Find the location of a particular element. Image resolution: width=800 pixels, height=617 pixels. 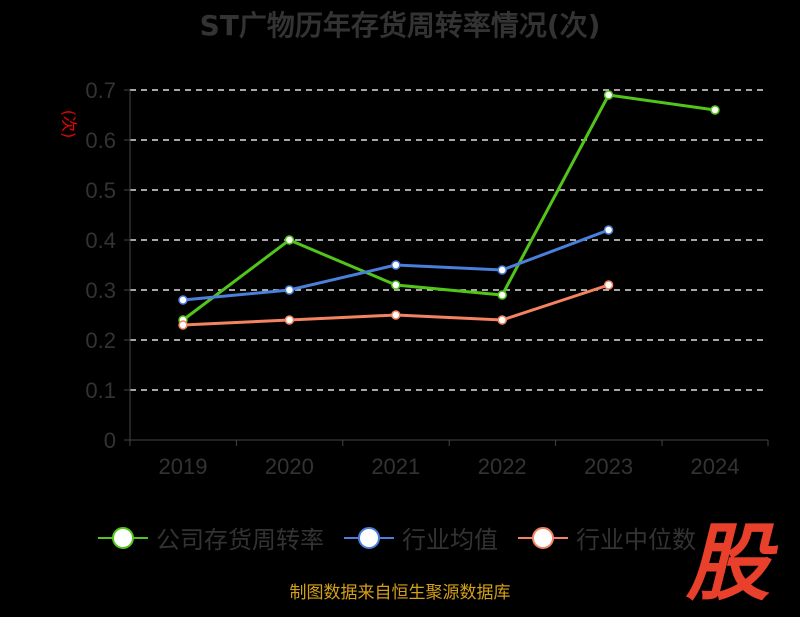

y-tick-label: 0.6 is located at coordinates (100, 140).